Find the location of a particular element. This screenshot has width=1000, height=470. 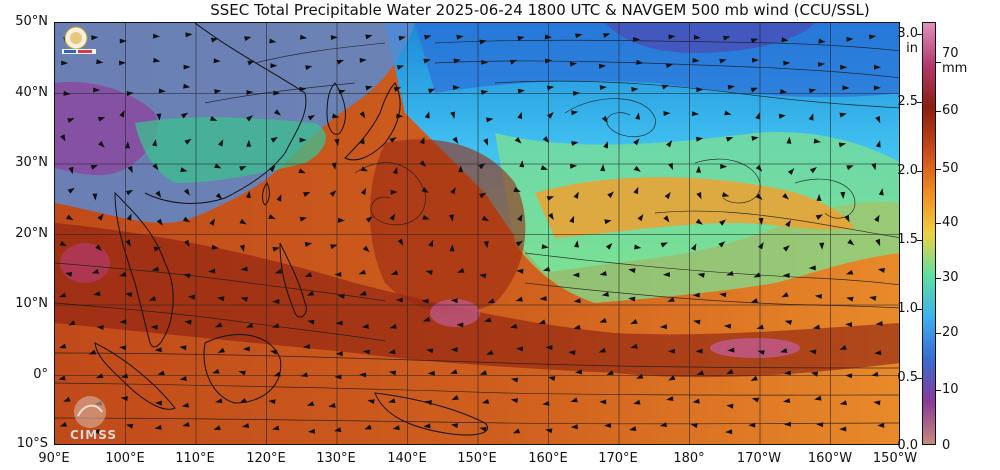

colorbar-inch-label: 2.5 is located at coordinates (907, 101).